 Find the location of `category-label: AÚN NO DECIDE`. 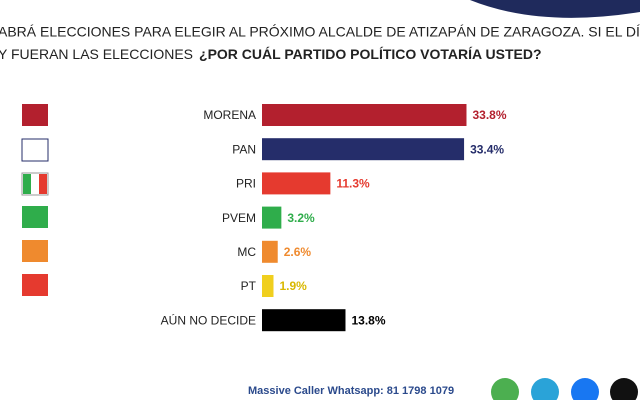

category-label: AÚN NO DECIDE is located at coordinates (208, 319).